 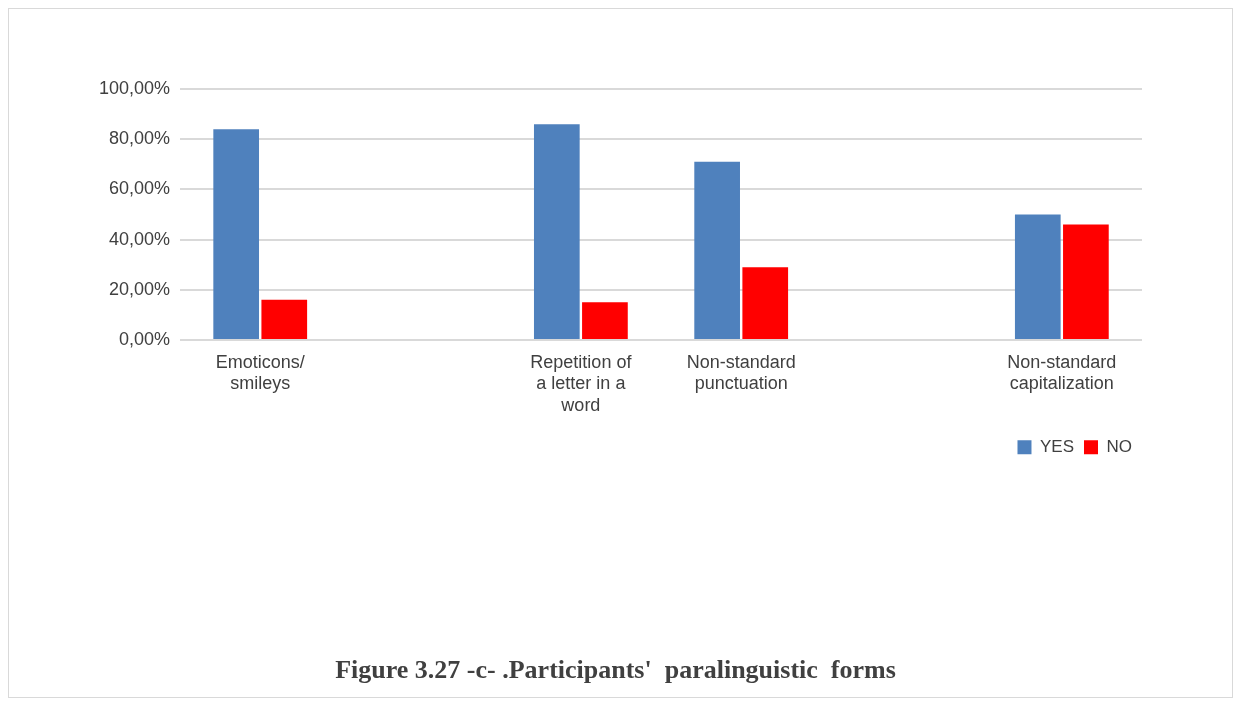 What do you see at coordinates (1057, 446) in the screenshot?
I see `legend-label: YES` at bounding box center [1057, 446].